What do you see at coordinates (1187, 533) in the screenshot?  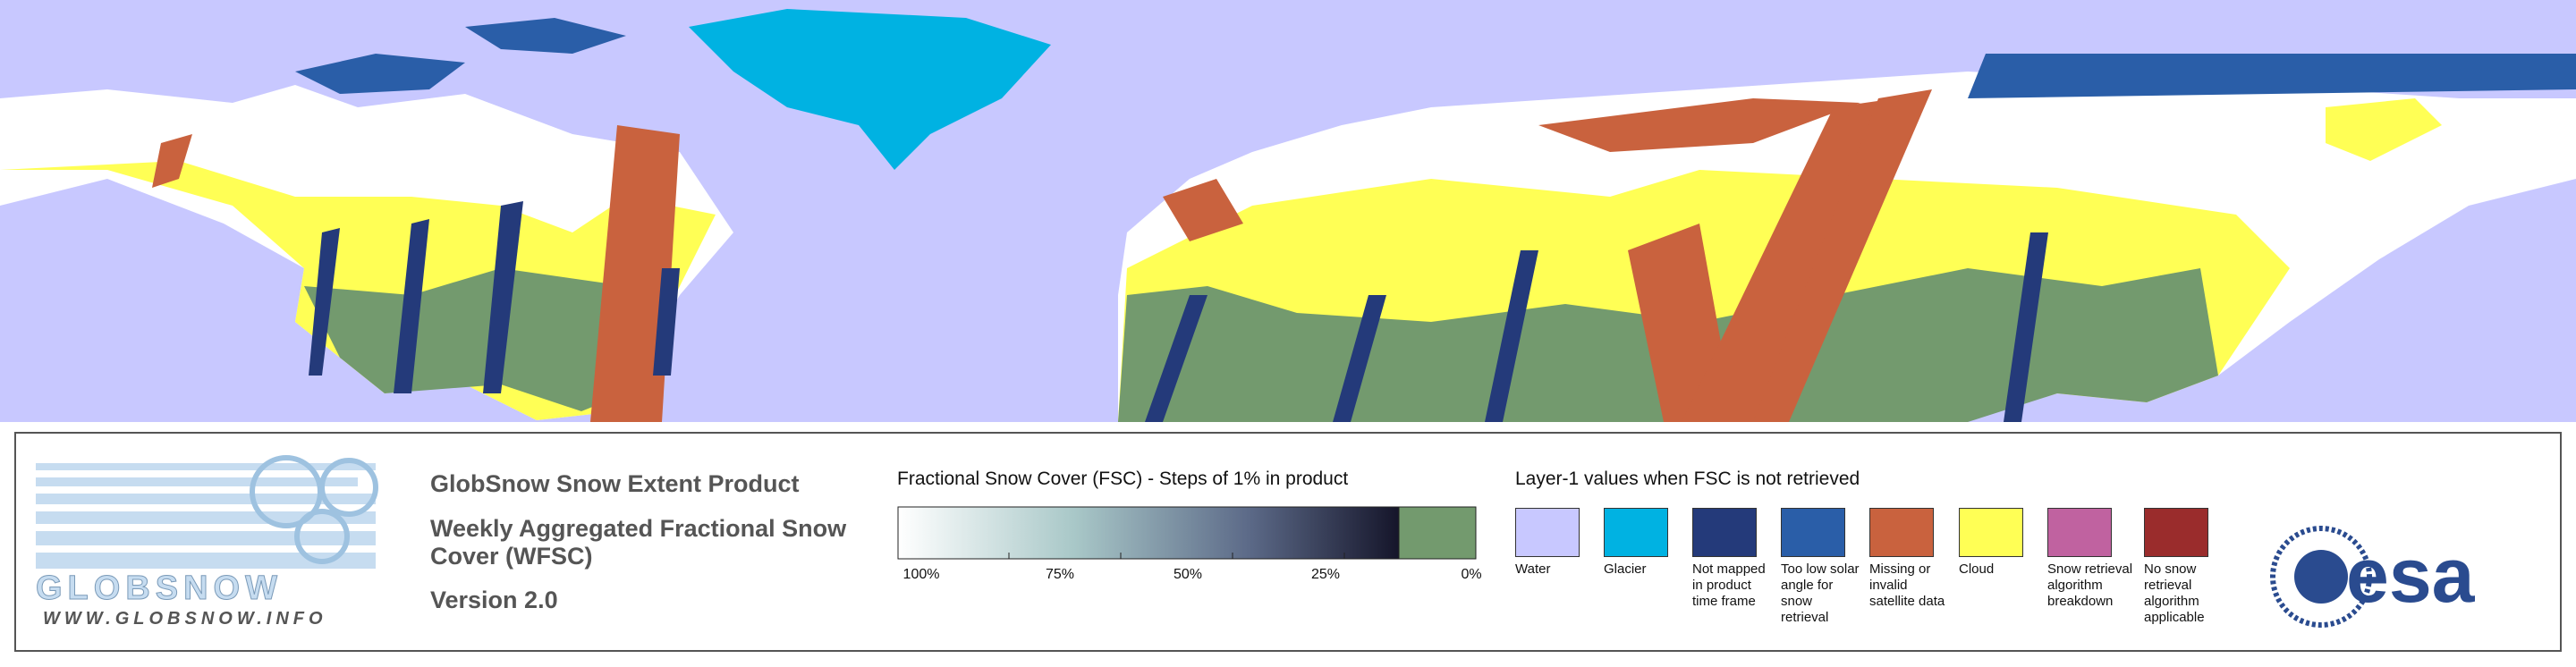 I see `fsc-colorbar` at bounding box center [1187, 533].